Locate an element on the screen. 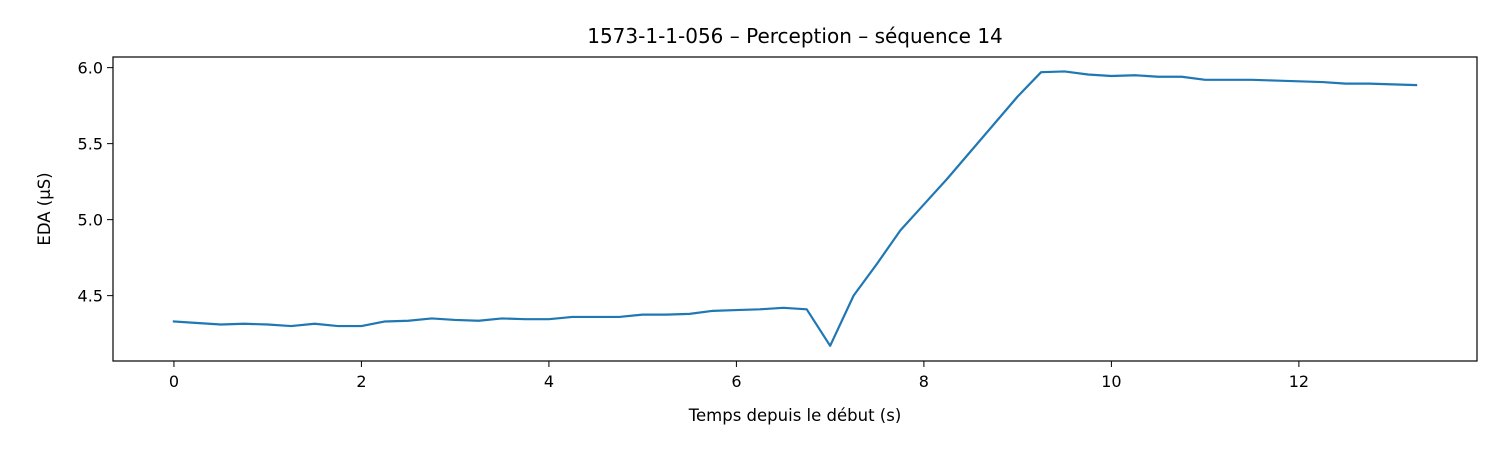 The width and height of the screenshot is (1500, 450). x-tick-label: 0 is located at coordinates (174, 381).